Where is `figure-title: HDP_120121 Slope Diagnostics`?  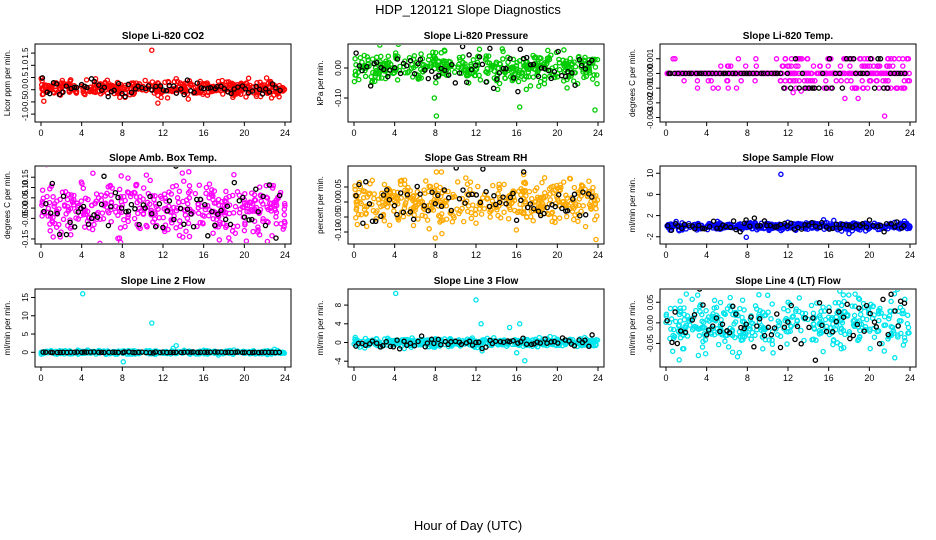
figure-title: HDP_120121 Slope Diagnostics is located at coordinates (468, 9).